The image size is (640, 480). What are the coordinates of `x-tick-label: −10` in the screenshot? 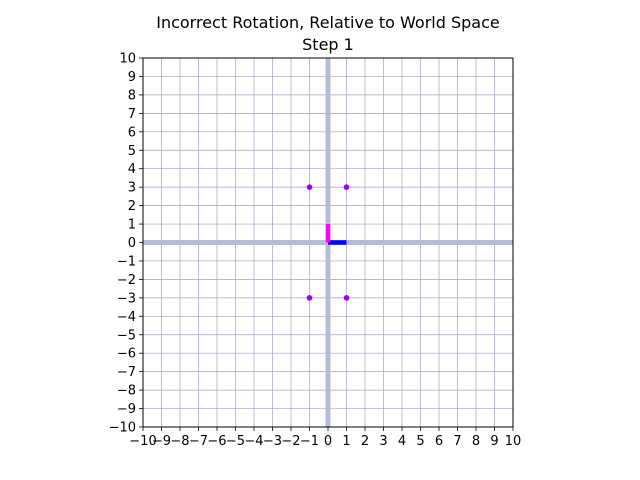 It's located at (142, 441).